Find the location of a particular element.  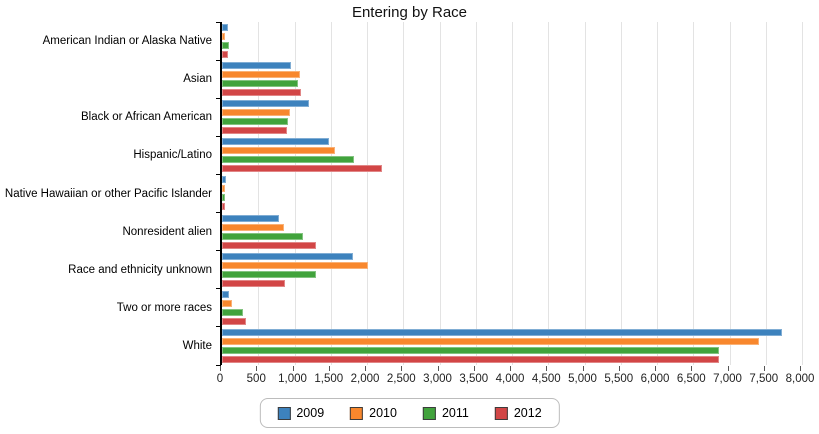

bar-2012-hispanic-latino is located at coordinates (302, 169).